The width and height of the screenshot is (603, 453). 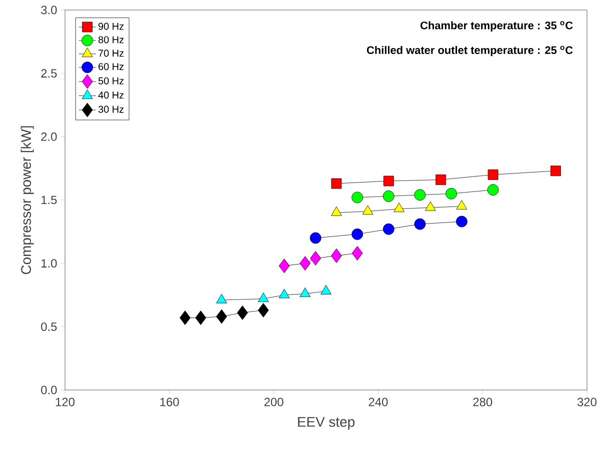 I want to click on y-tick-label: 1.0, so click(x=49, y=263).